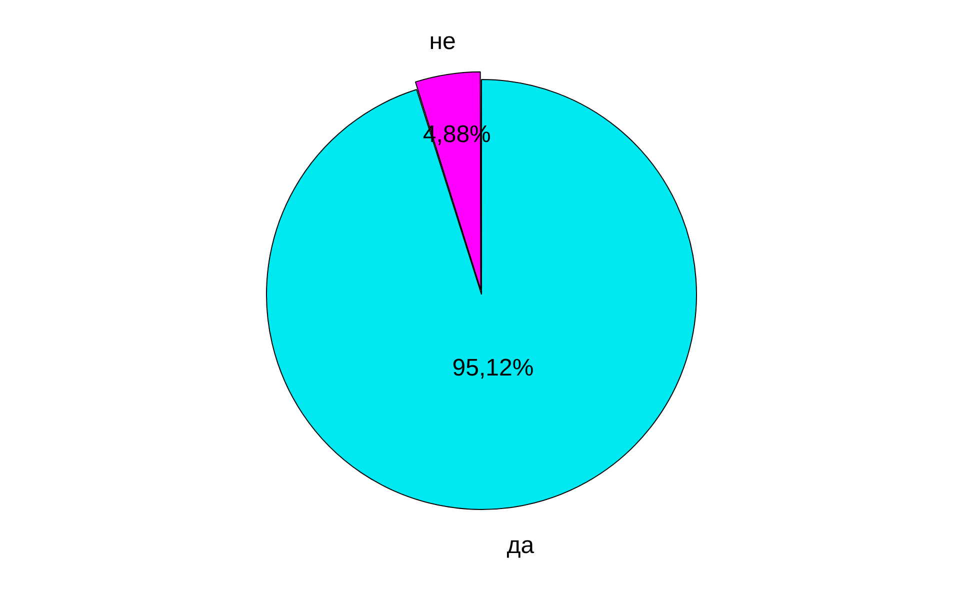 Image resolution: width=963 pixels, height=589 pixels. I want to click on slice-label: да, so click(520, 546).